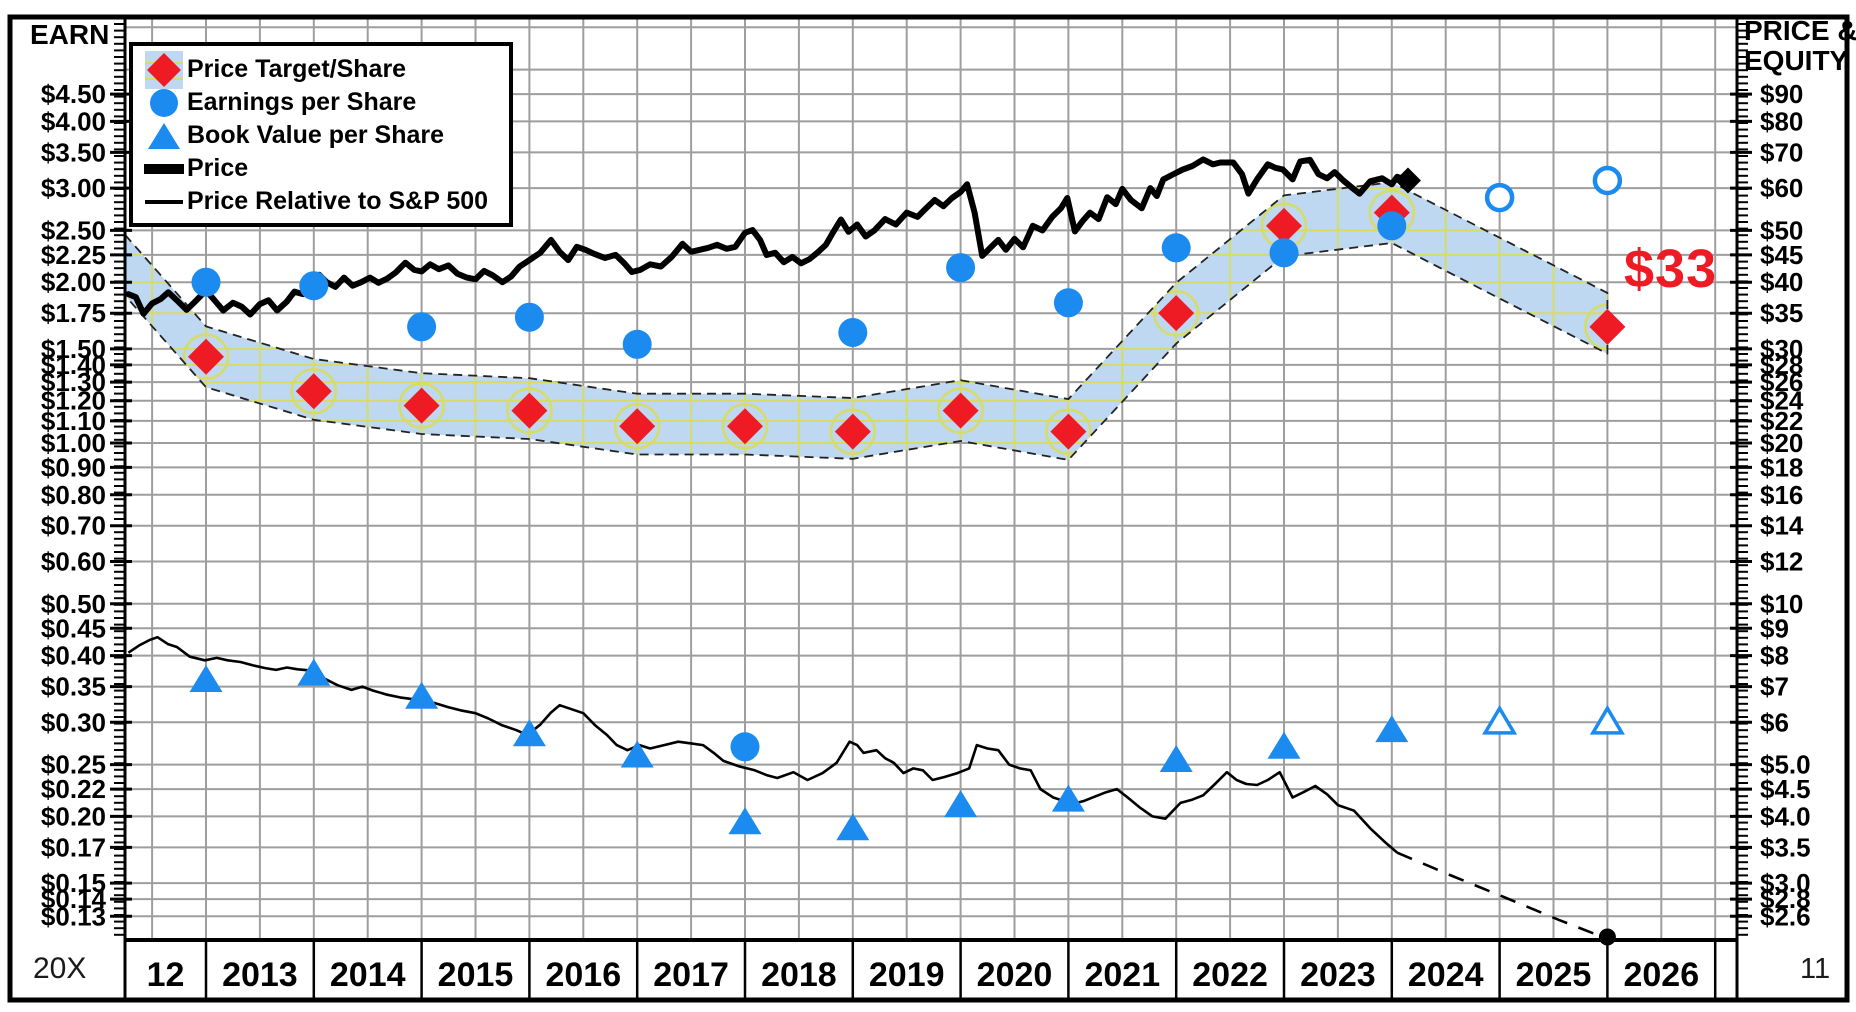 This screenshot has width=1856, height=1012. Describe the element at coordinates (583, 975) in the screenshot. I see `year-label: 2016` at that location.